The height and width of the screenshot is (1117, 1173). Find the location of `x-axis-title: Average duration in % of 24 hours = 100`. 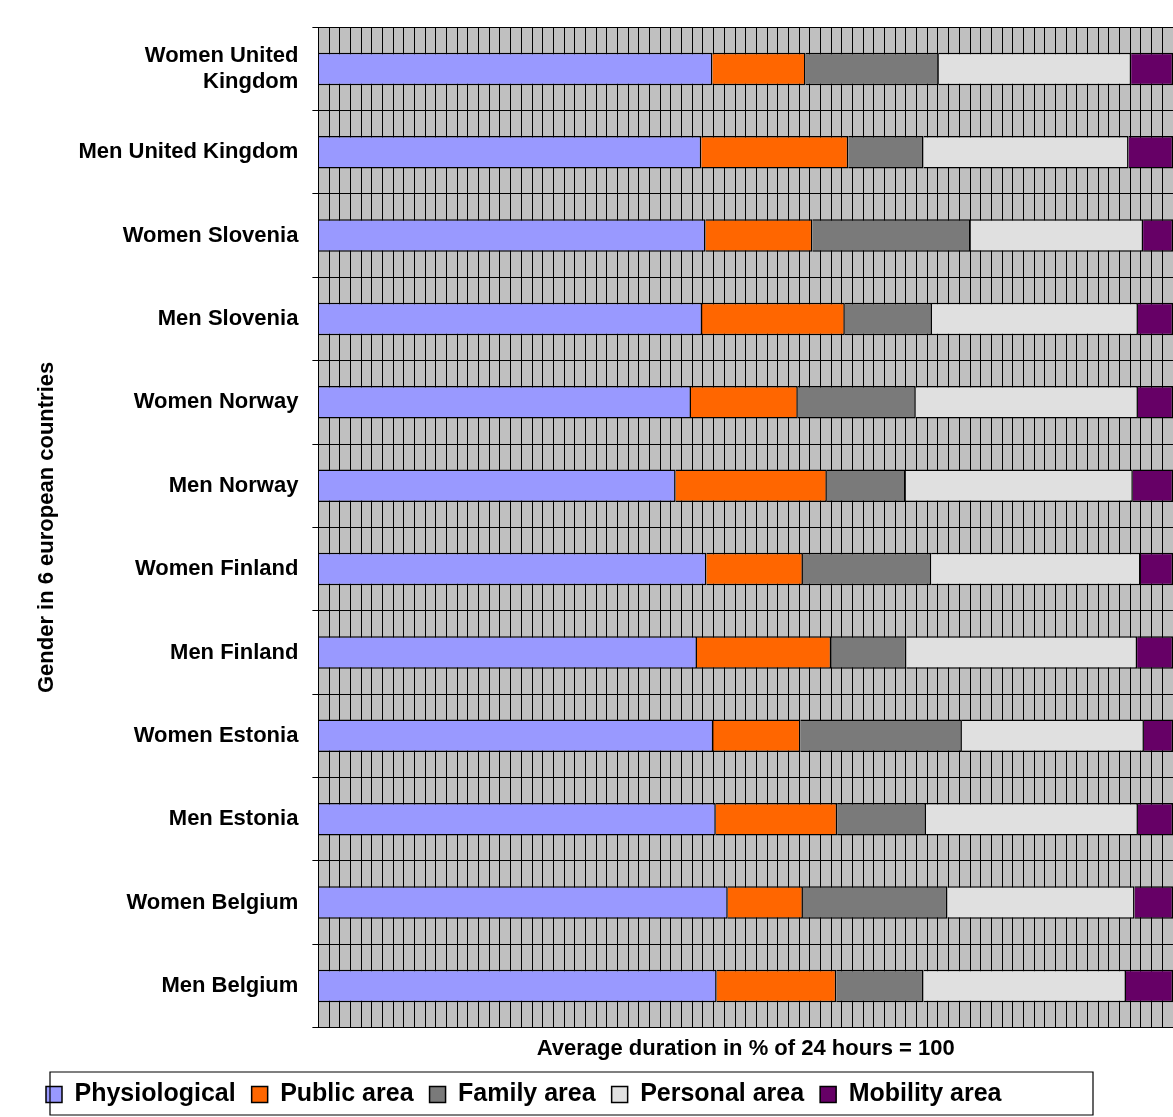

x-axis-title: Average duration in % of 24 hours = 100 is located at coordinates (745, 1047).